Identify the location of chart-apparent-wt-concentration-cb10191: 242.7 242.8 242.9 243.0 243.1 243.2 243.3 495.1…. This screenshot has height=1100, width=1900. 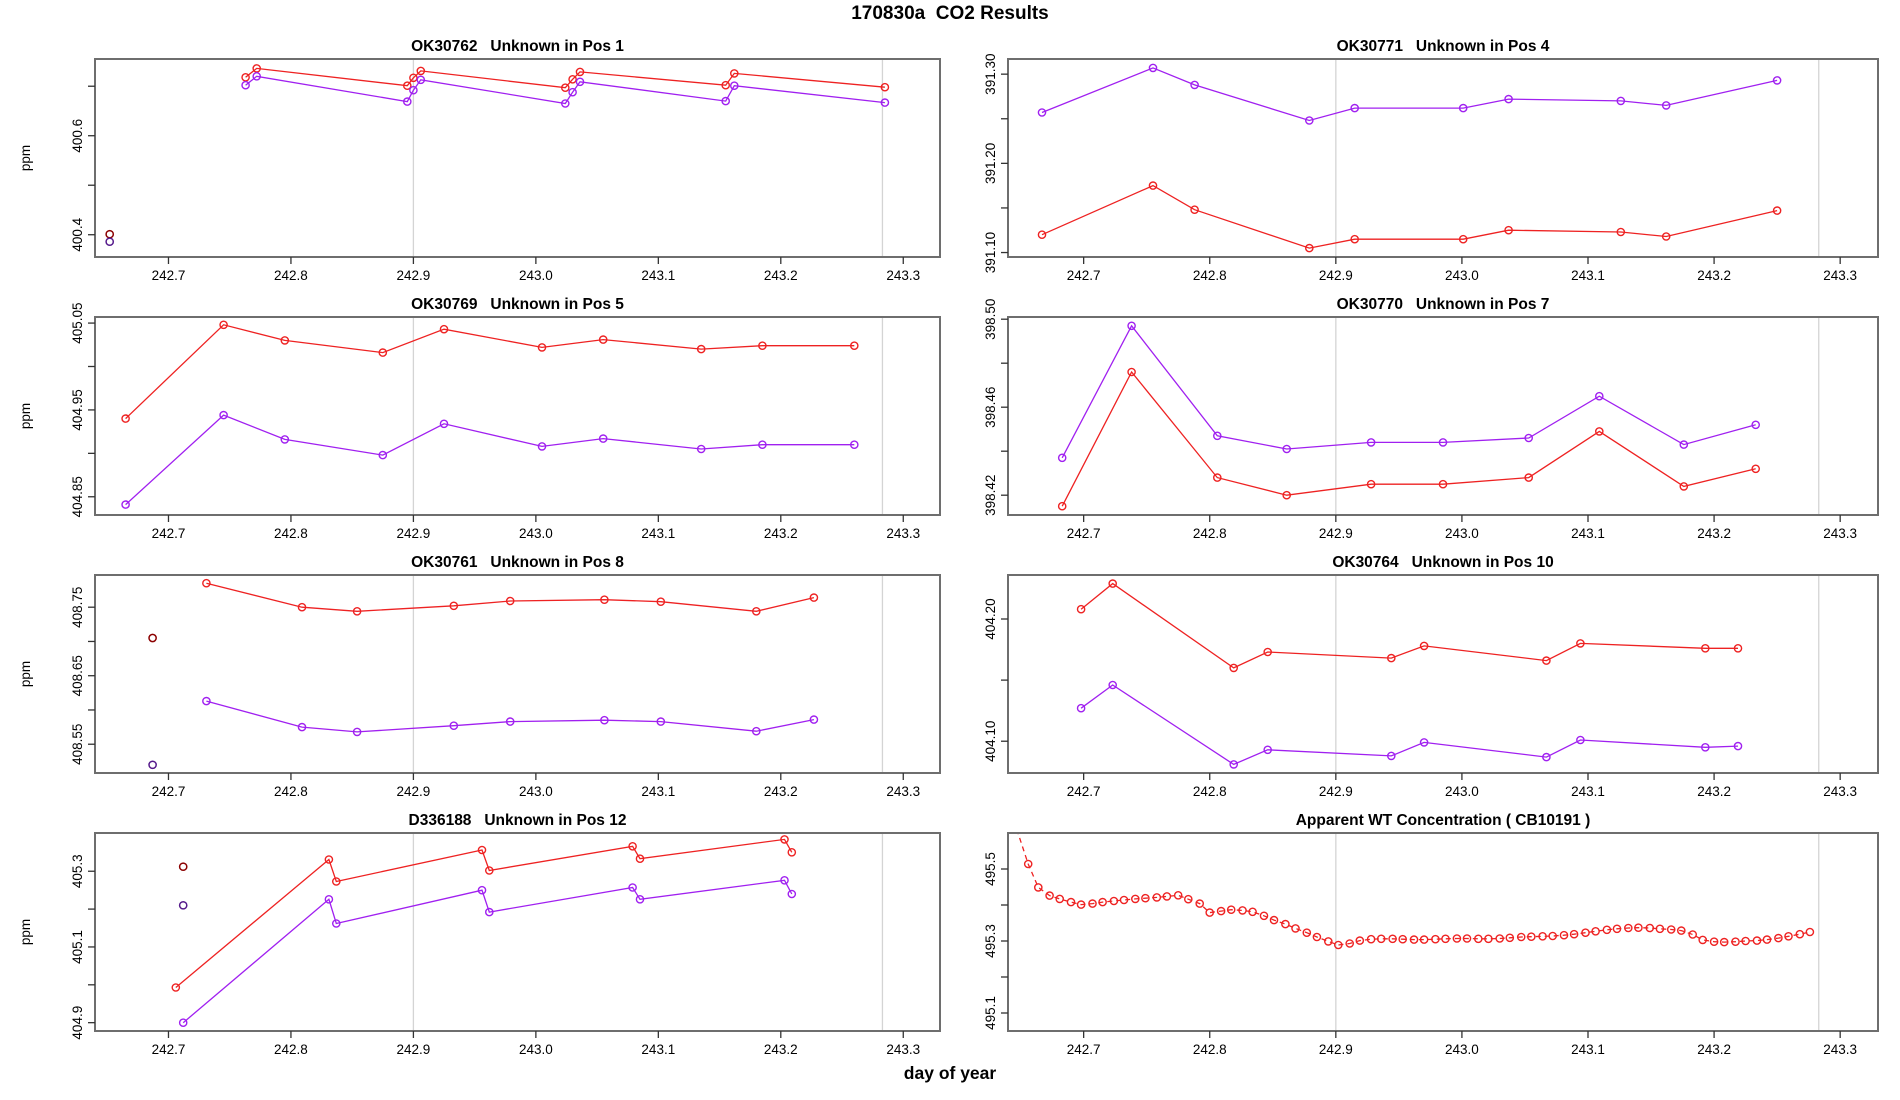
(1425, 938).